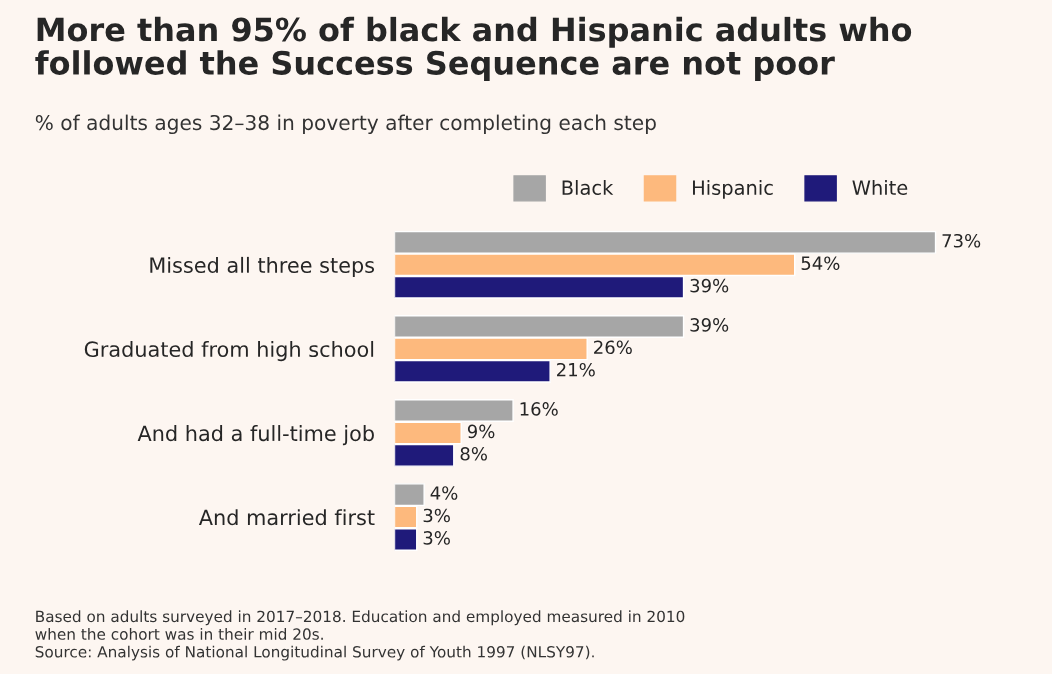  I want to click on data-label: 4%, so click(444, 493).